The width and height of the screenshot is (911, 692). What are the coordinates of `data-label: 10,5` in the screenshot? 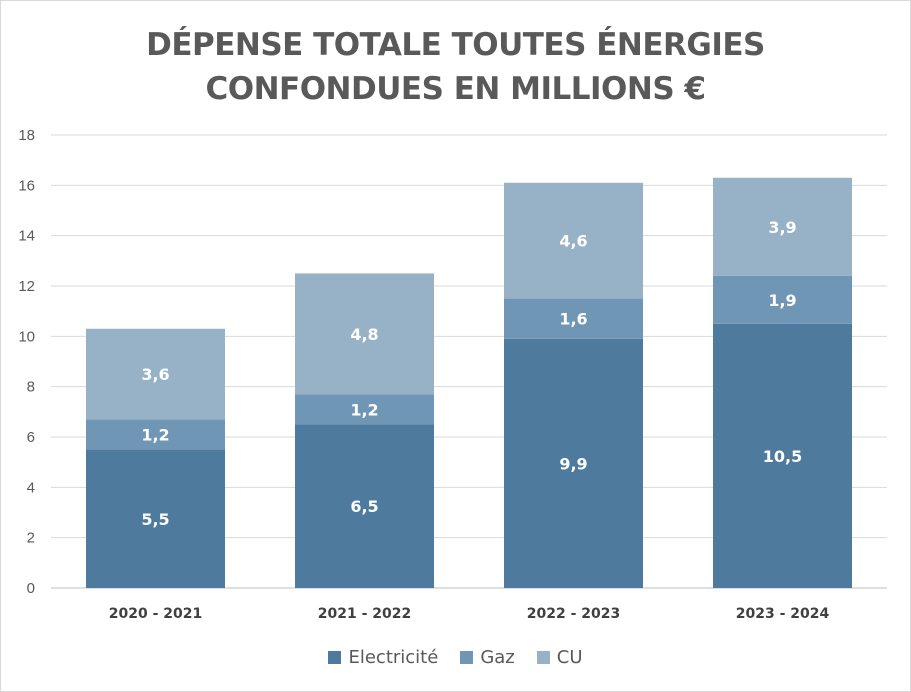 It's located at (782, 456).